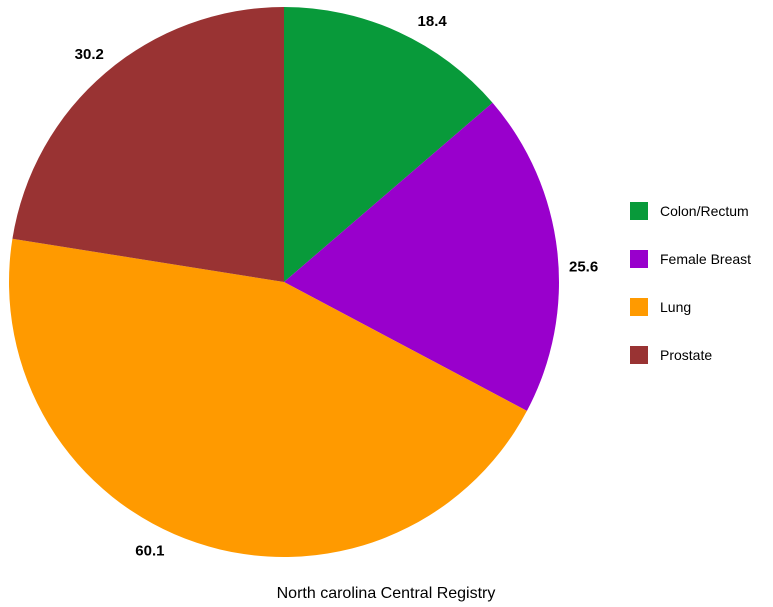 Image resolution: width=773 pixels, height=607 pixels. I want to click on data-label: 60.1, so click(149, 550).